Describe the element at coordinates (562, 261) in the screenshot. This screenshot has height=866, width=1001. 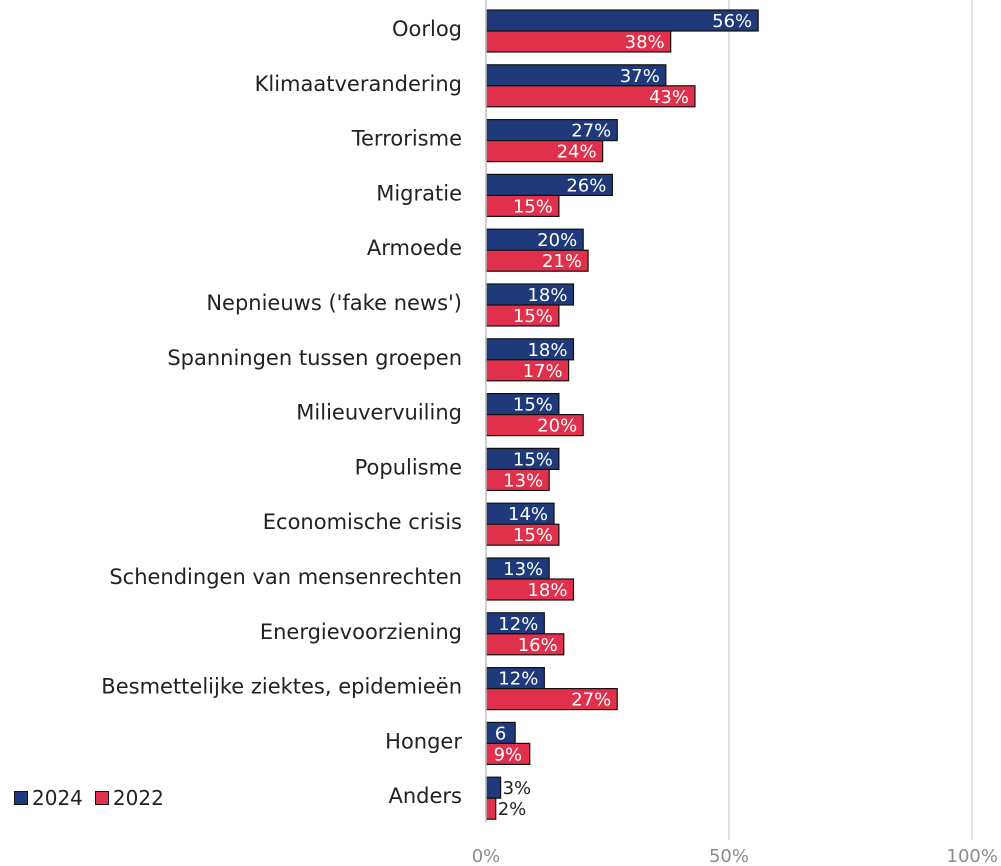
I see `data-label: 21%` at that location.